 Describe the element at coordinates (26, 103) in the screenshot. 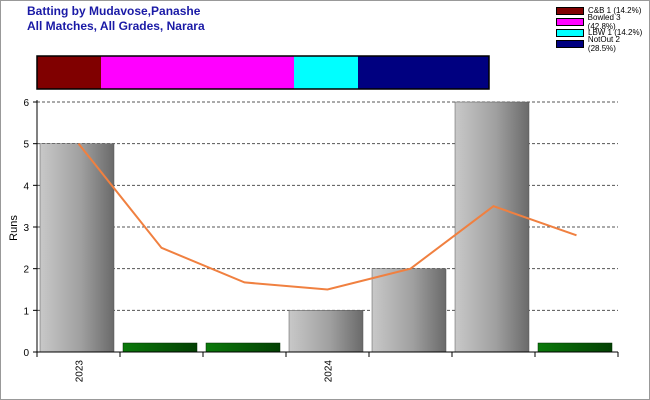

I see `y-tick-label: 6` at that location.